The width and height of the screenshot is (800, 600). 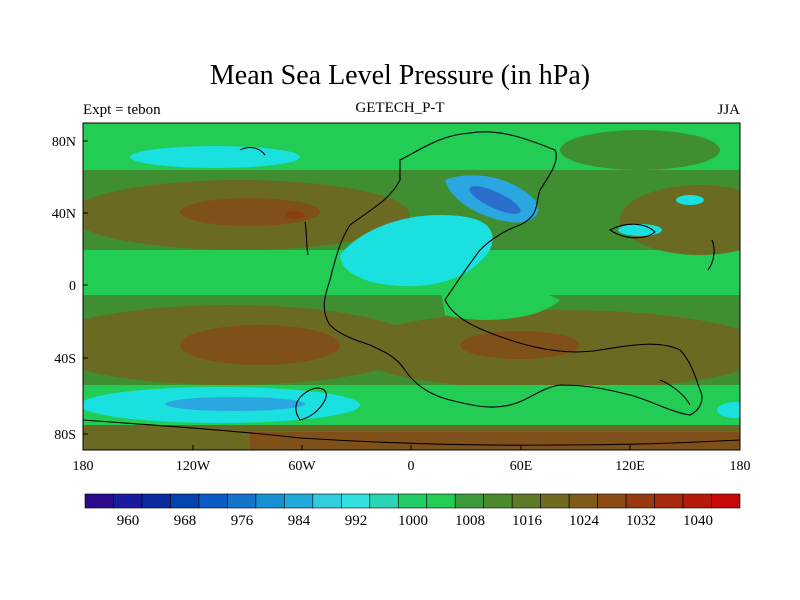 I want to click on lon-label-0: 0, so click(x=411, y=466).